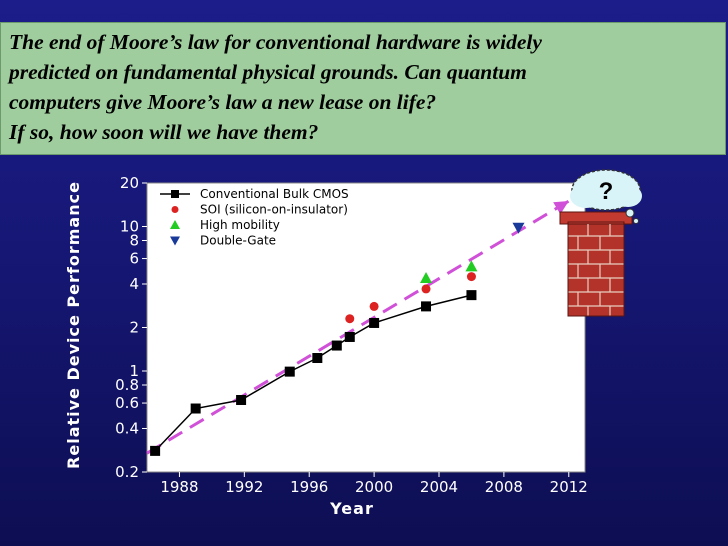 This screenshot has height=546, width=728. Describe the element at coordinates (504, 487) in the screenshot. I see `x-tick-label: 2008` at that location.